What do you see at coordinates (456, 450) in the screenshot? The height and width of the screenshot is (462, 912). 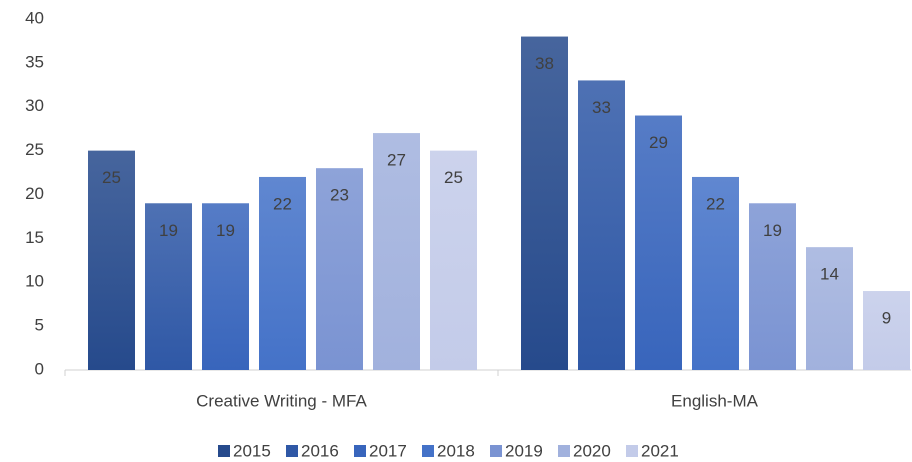 I see `legend-label: 2018` at bounding box center [456, 450].